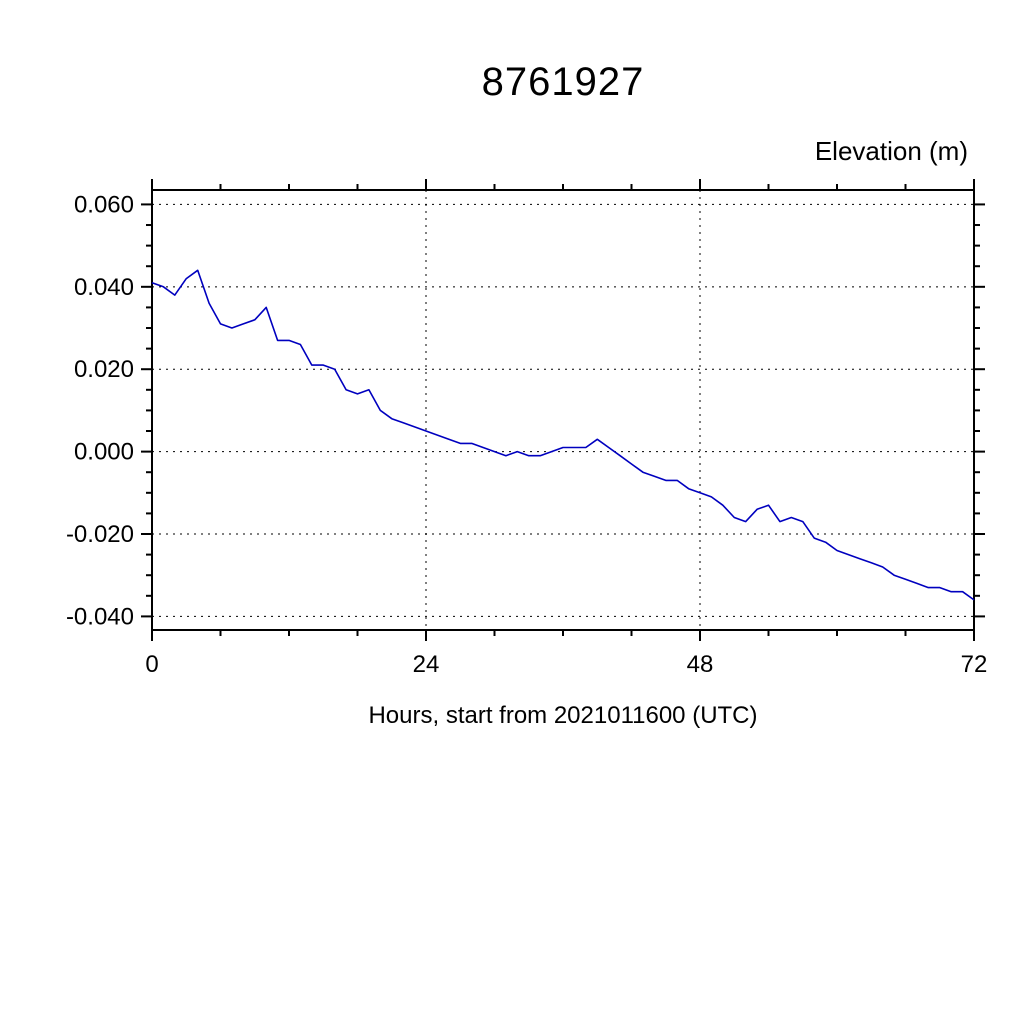  Describe the element at coordinates (100, 534) in the screenshot. I see `y-tick-label: -0.020` at that location.